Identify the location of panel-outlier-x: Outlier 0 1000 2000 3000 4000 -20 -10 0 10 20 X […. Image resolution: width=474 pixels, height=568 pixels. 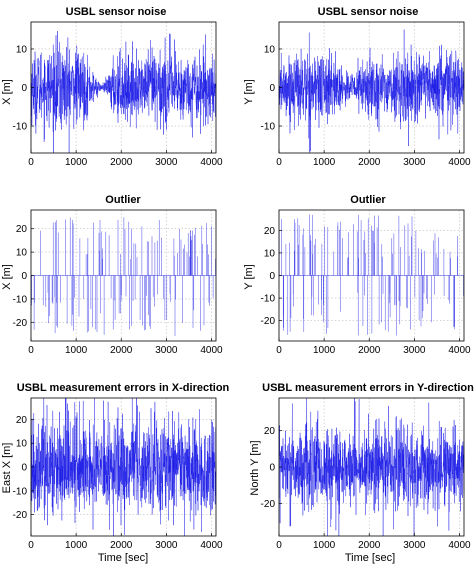
(112, 275).